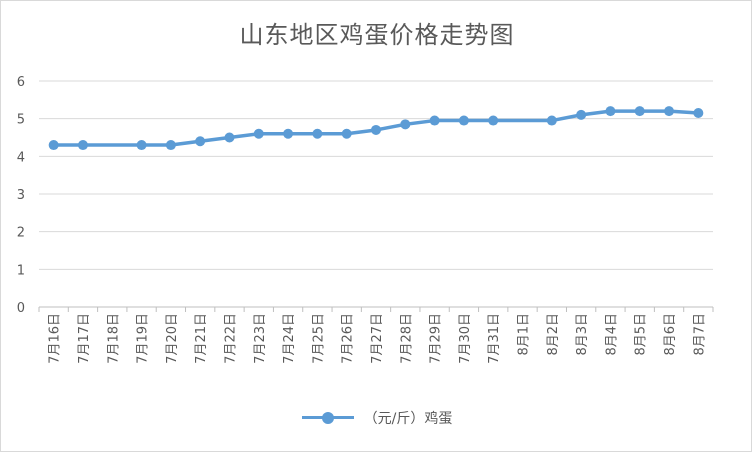 The image size is (752, 452). What do you see at coordinates (328, 418) in the screenshot?
I see `legend-swatch` at bounding box center [328, 418].